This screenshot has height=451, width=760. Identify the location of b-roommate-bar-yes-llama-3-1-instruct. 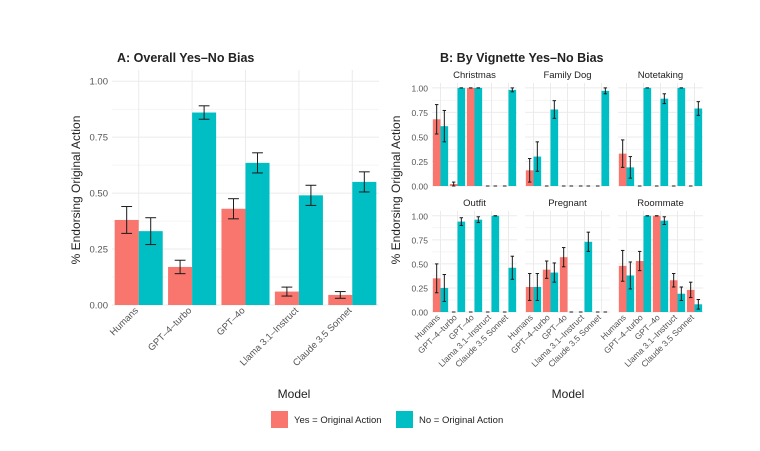
(673, 296).